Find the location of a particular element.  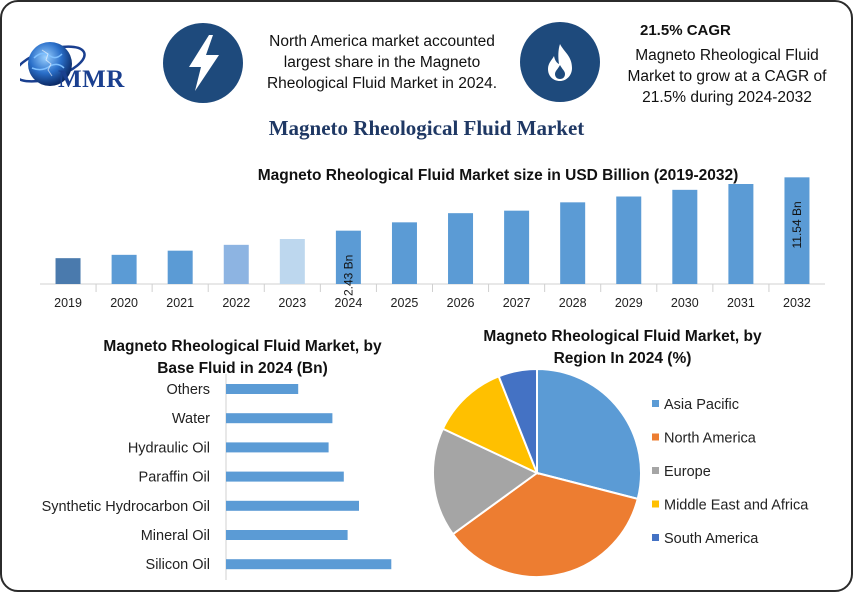

pie-slice-middle-east-and-africa is located at coordinates (490, 425).